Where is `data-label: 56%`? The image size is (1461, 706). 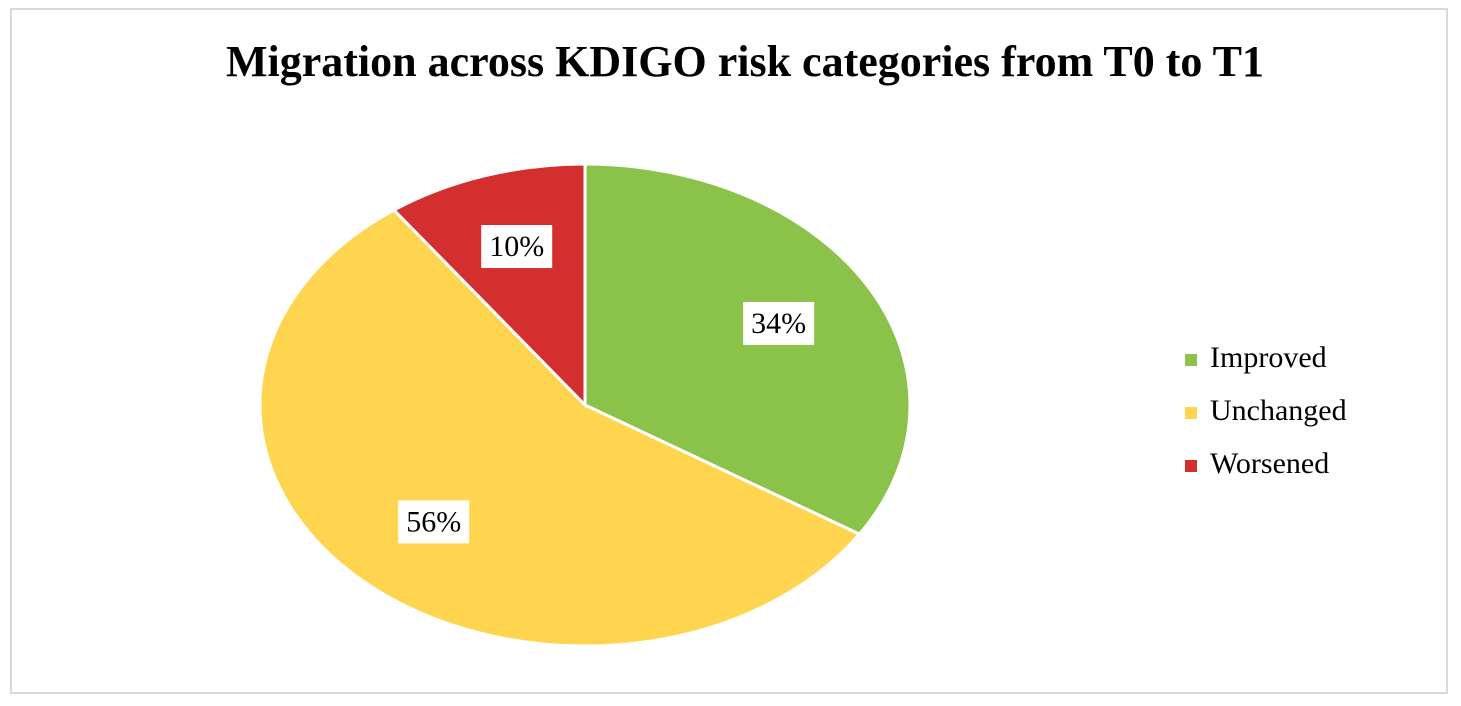
data-label: 56% is located at coordinates (433, 521).